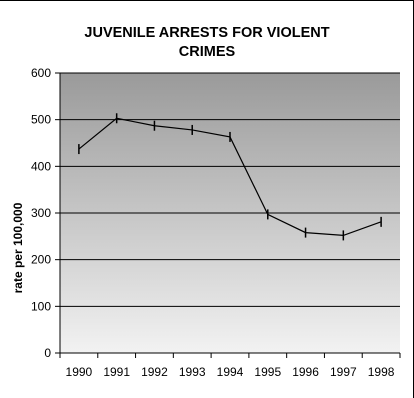 The image size is (414, 398). What do you see at coordinates (79, 372) in the screenshot?
I see `x-tick-label-1990: 1990` at bounding box center [79, 372].